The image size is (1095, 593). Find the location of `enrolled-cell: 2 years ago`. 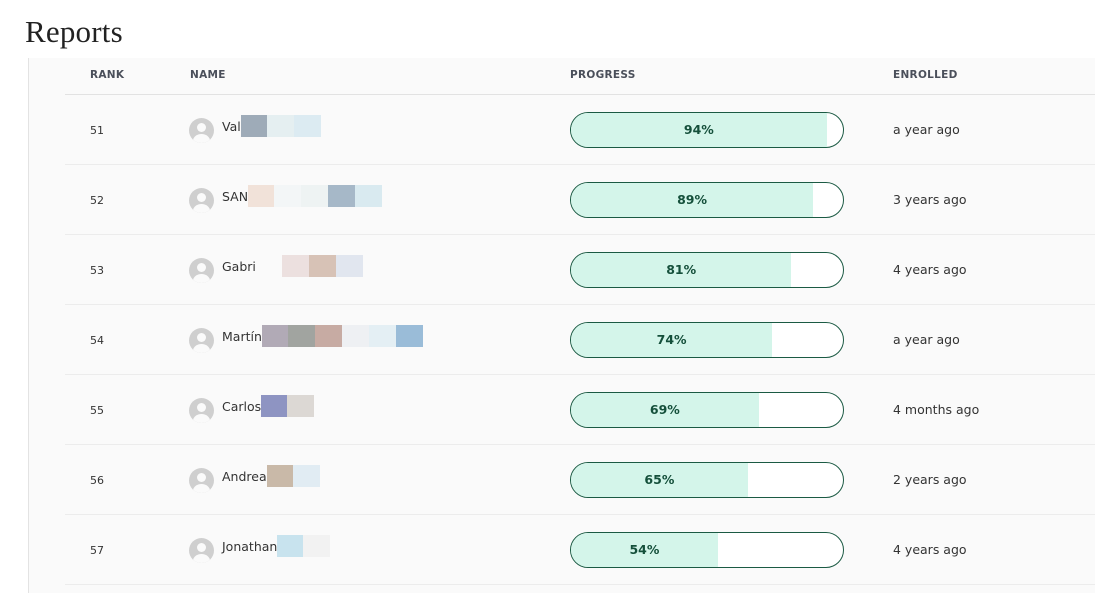

enrolled-cell: 2 years ago is located at coordinates (930, 479).